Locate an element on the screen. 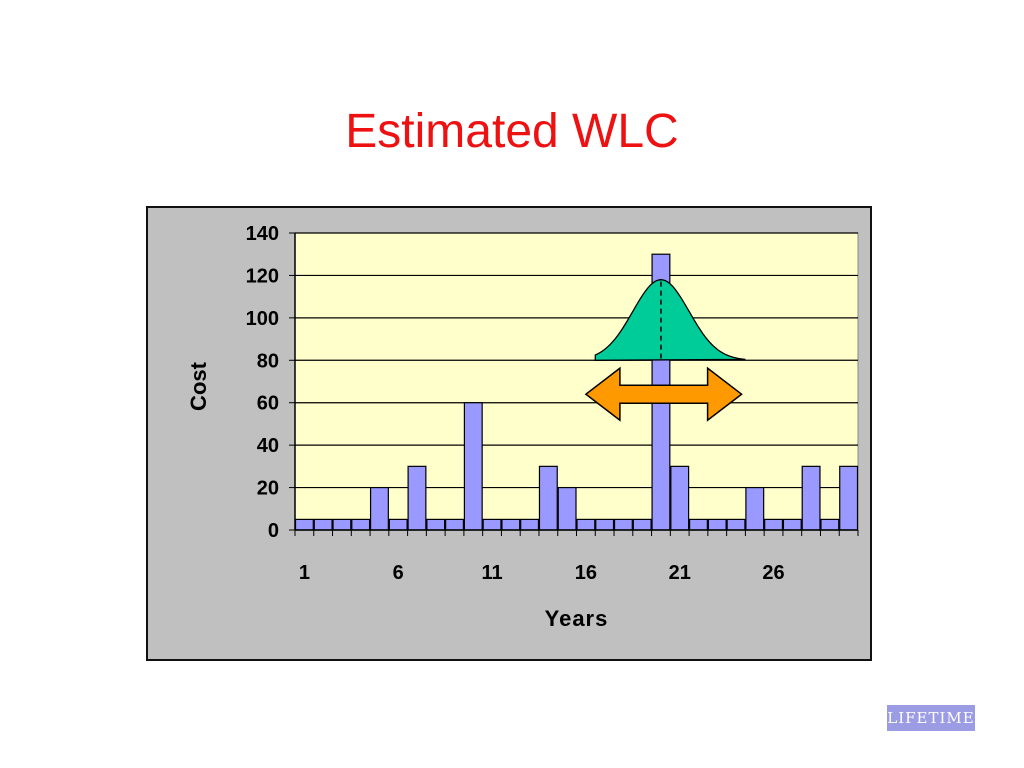 This screenshot has height=768, width=1024. x-tick-label: 6 is located at coordinates (398, 573).